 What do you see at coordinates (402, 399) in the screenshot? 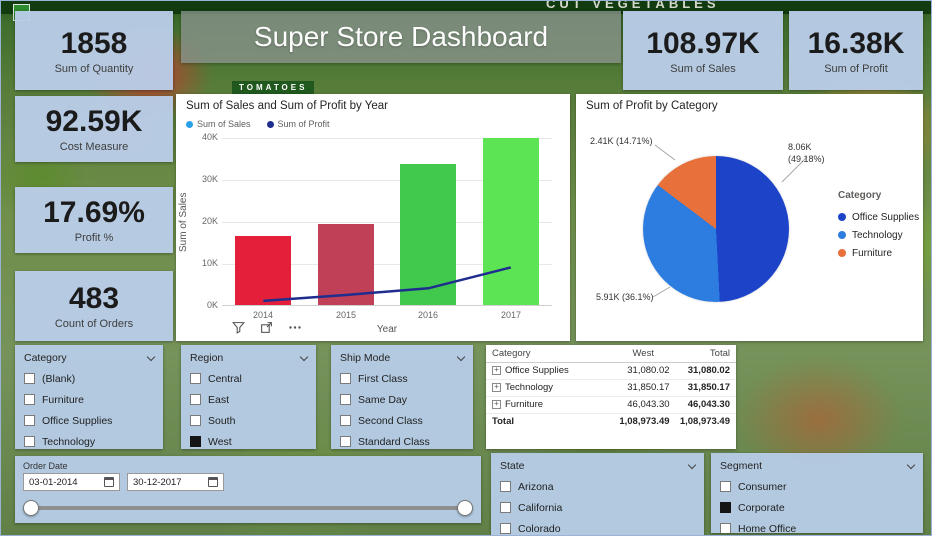
I see `slicer-item-same-day: Same Day` at bounding box center [402, 399].